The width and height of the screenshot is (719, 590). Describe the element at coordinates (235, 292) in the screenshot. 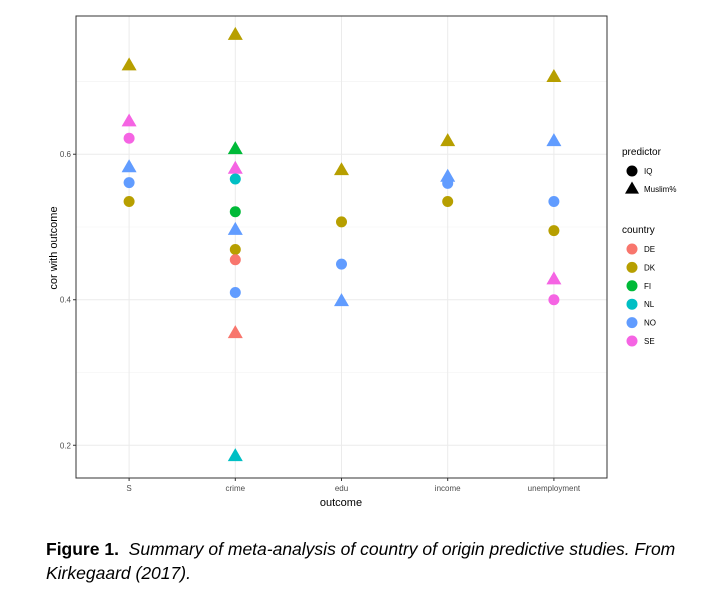

I see `point-crime-NO-iq` at that location.